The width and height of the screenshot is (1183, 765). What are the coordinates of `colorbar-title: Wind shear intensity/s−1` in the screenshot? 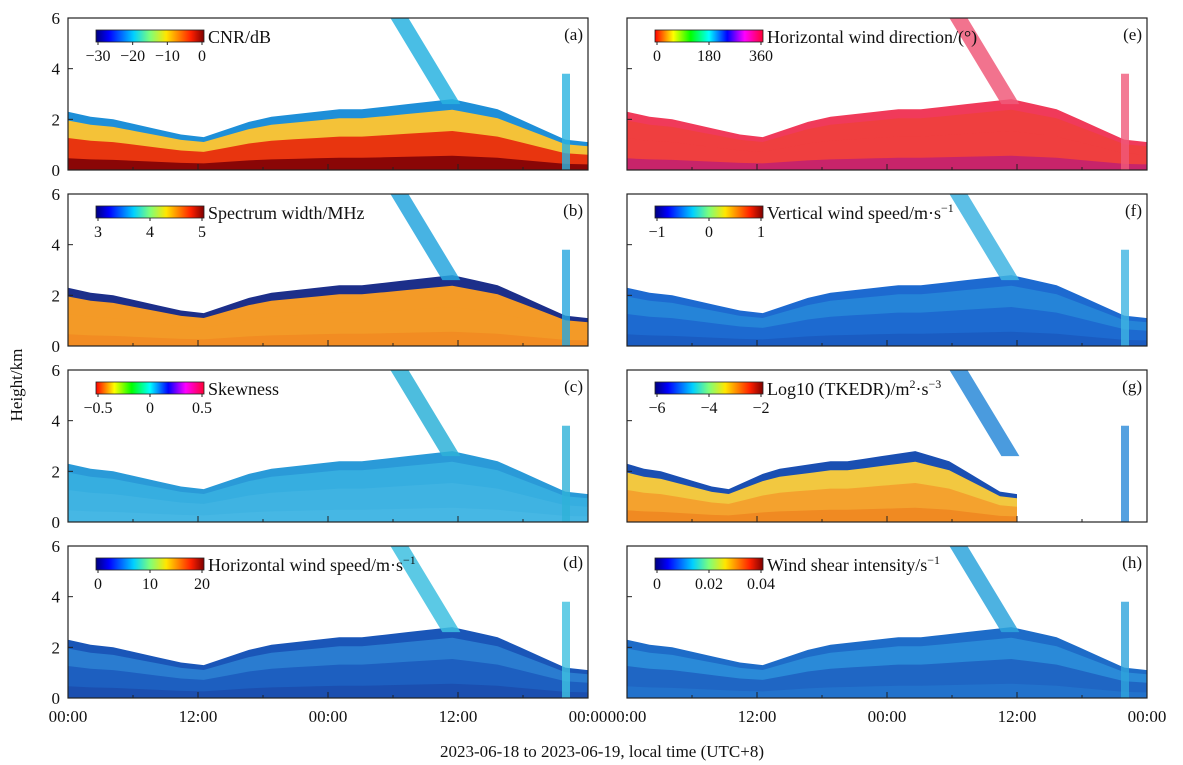 It's located at (853, 564).